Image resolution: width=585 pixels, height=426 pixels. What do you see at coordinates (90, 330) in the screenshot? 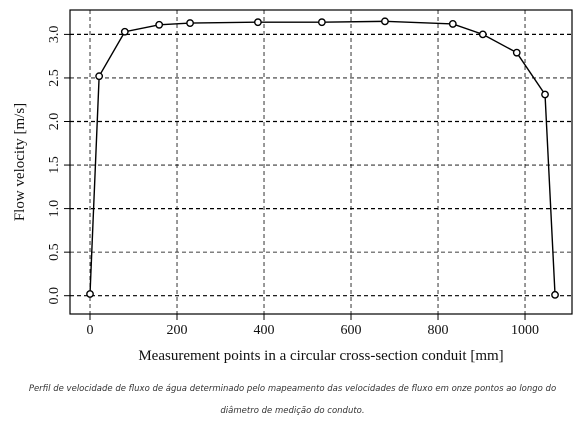
I see `x-tick-label: 0` at bounding box center [90, 330].